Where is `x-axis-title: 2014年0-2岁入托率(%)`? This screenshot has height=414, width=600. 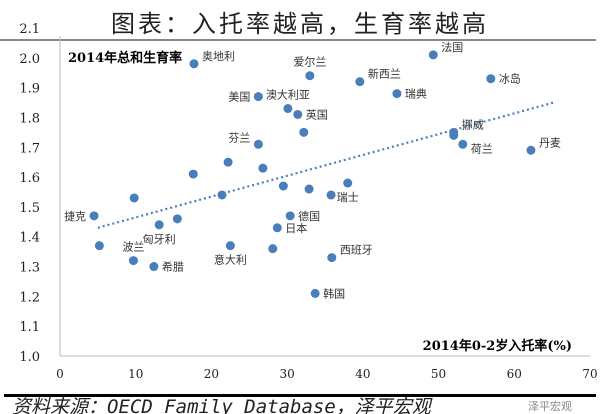 x-axis-title: 2014年0-2岁入托率(%) is located at coordinates (497, 346).